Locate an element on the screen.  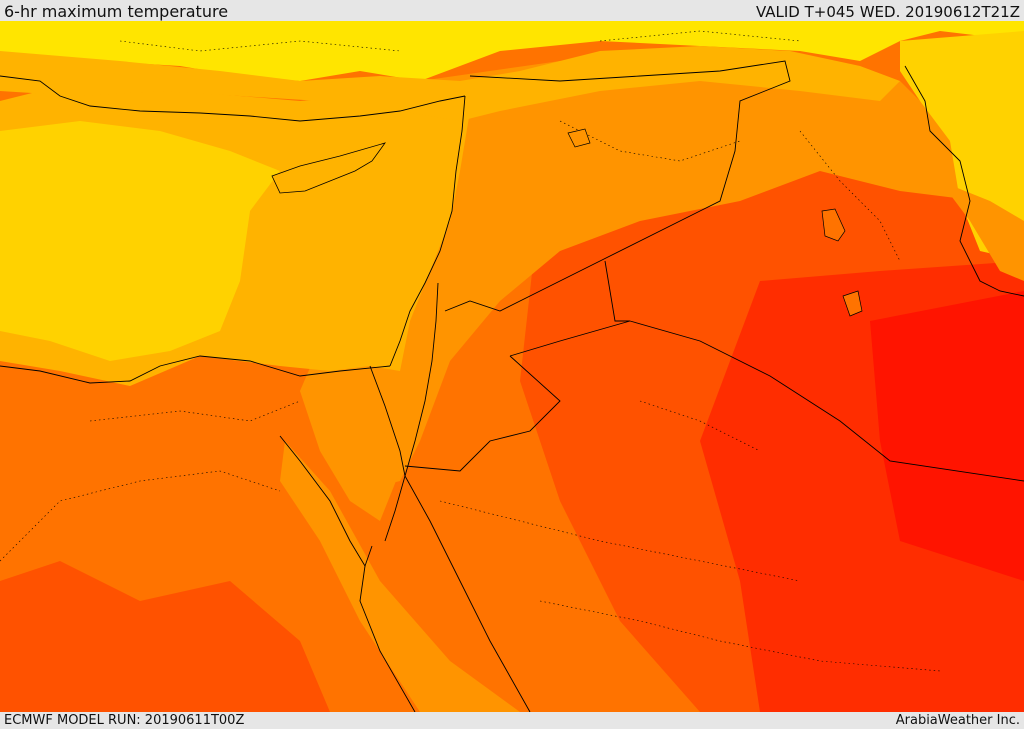
field-sinai is located at coordinates (350, 453).